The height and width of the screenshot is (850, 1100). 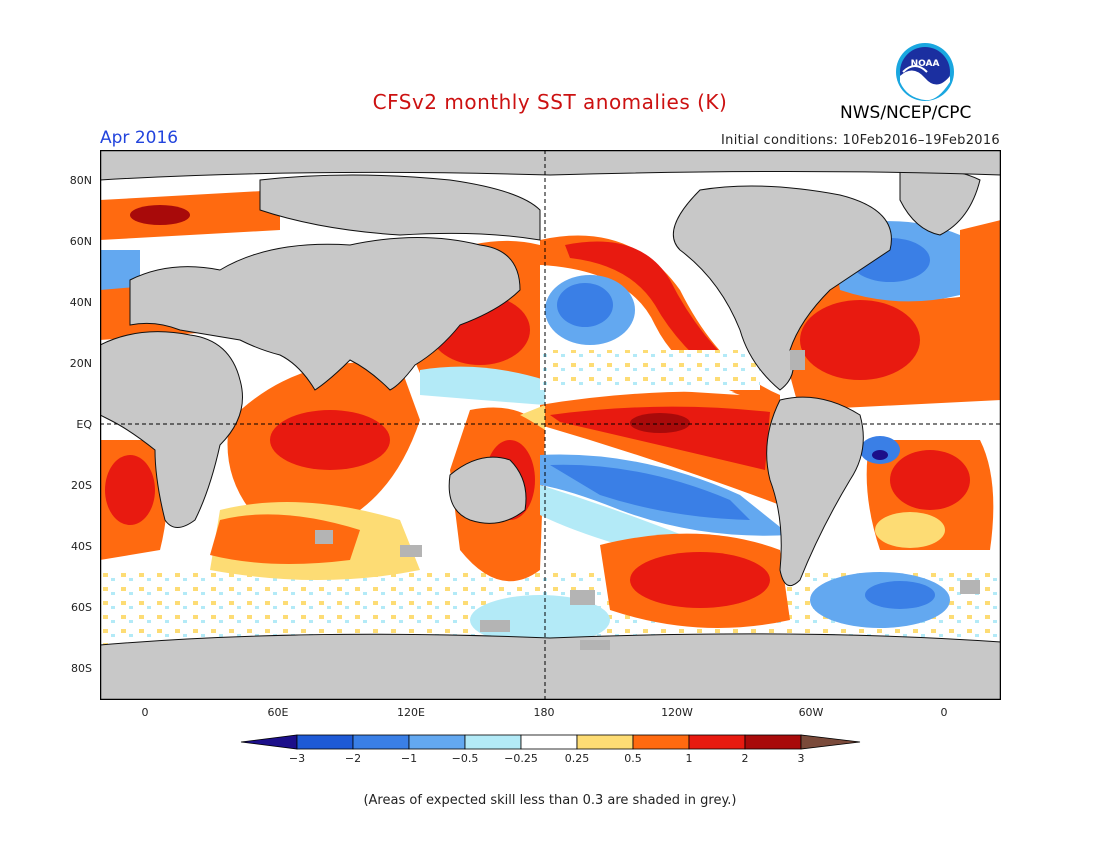 I want to click on lat-label: 60N, so click(x=80, y=241).